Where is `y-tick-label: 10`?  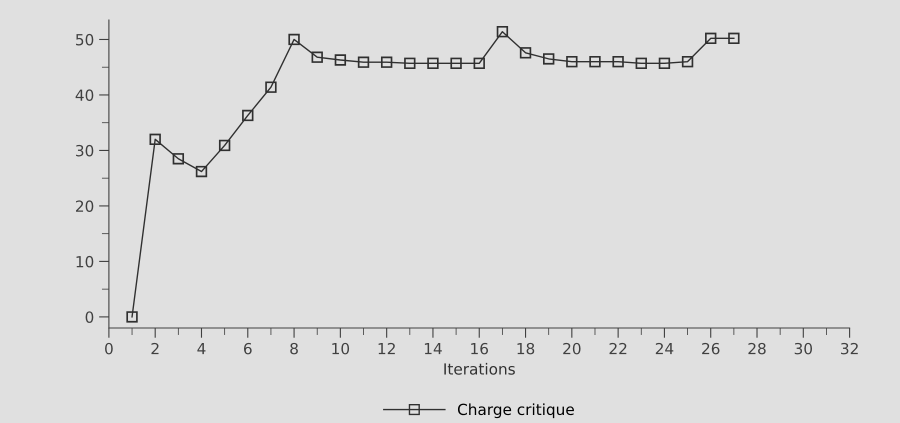 y-tick-label: 10 is located at coordinates (85, 262).